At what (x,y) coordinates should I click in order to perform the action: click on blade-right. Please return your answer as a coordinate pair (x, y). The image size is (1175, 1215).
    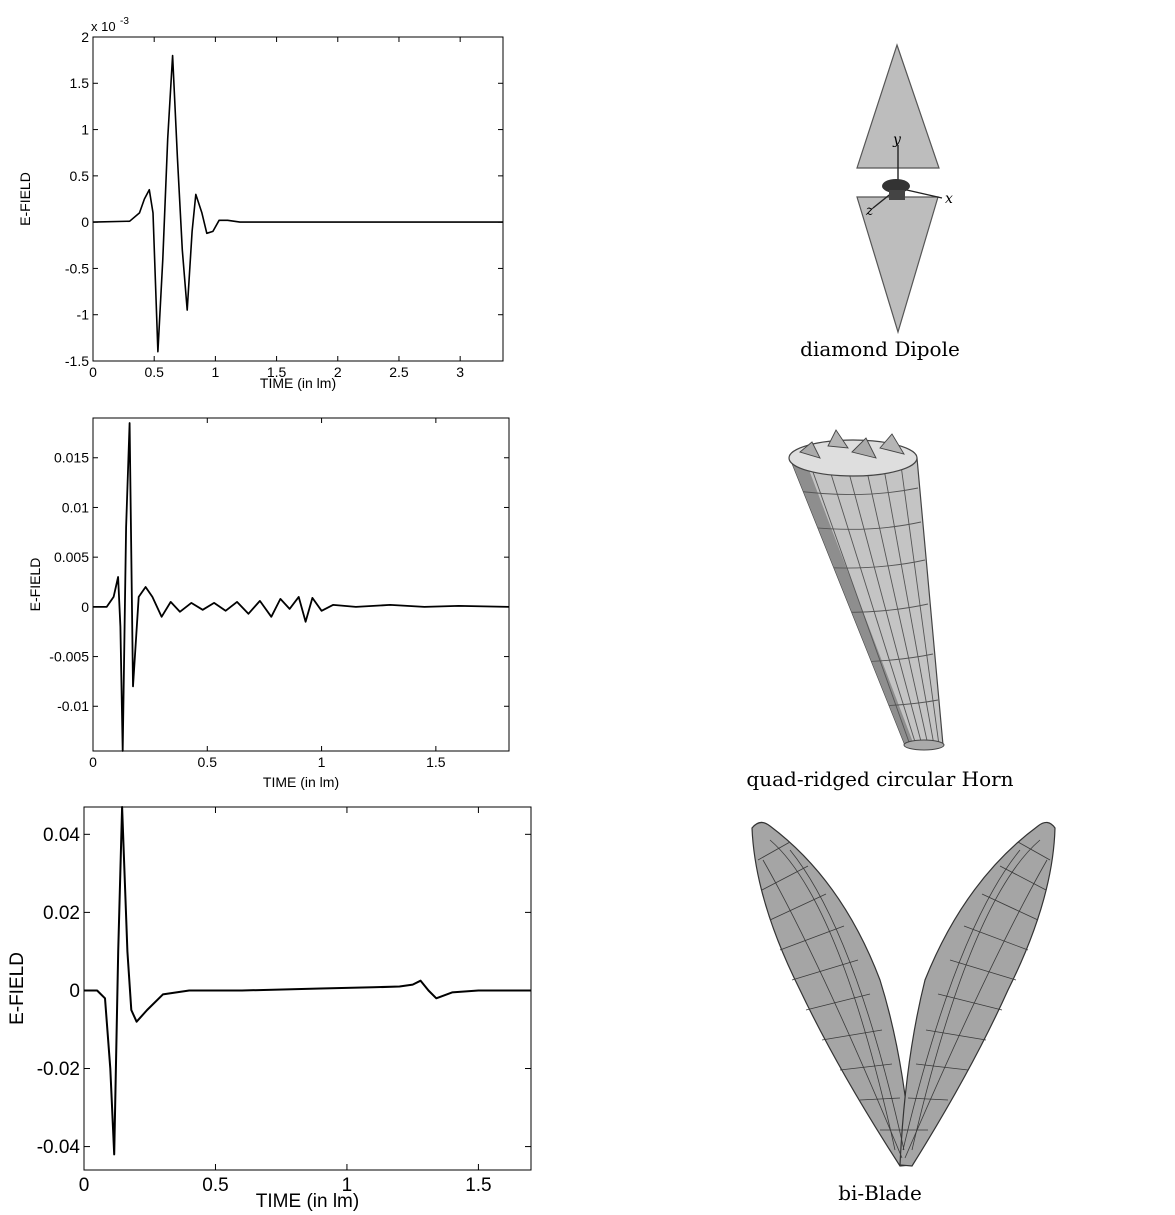
    Looking at the image, I should click on (977, 994).